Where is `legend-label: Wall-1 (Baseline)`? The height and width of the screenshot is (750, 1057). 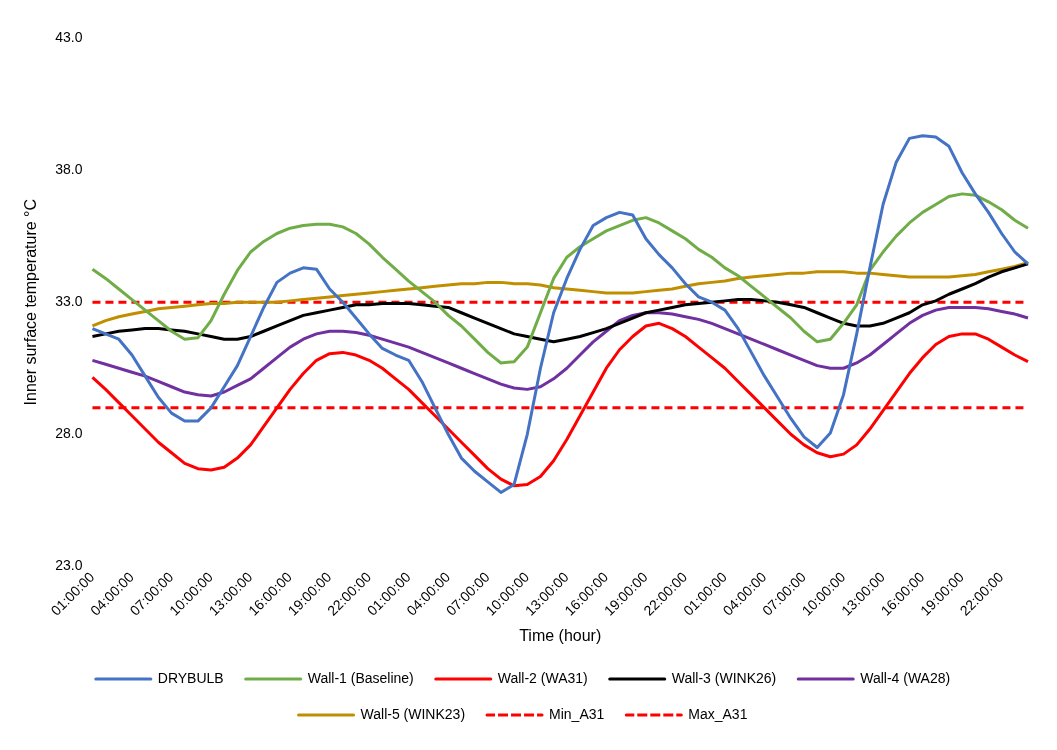
legend-label: Wall-1 (Baseline) is located at coordinates (360, 677).